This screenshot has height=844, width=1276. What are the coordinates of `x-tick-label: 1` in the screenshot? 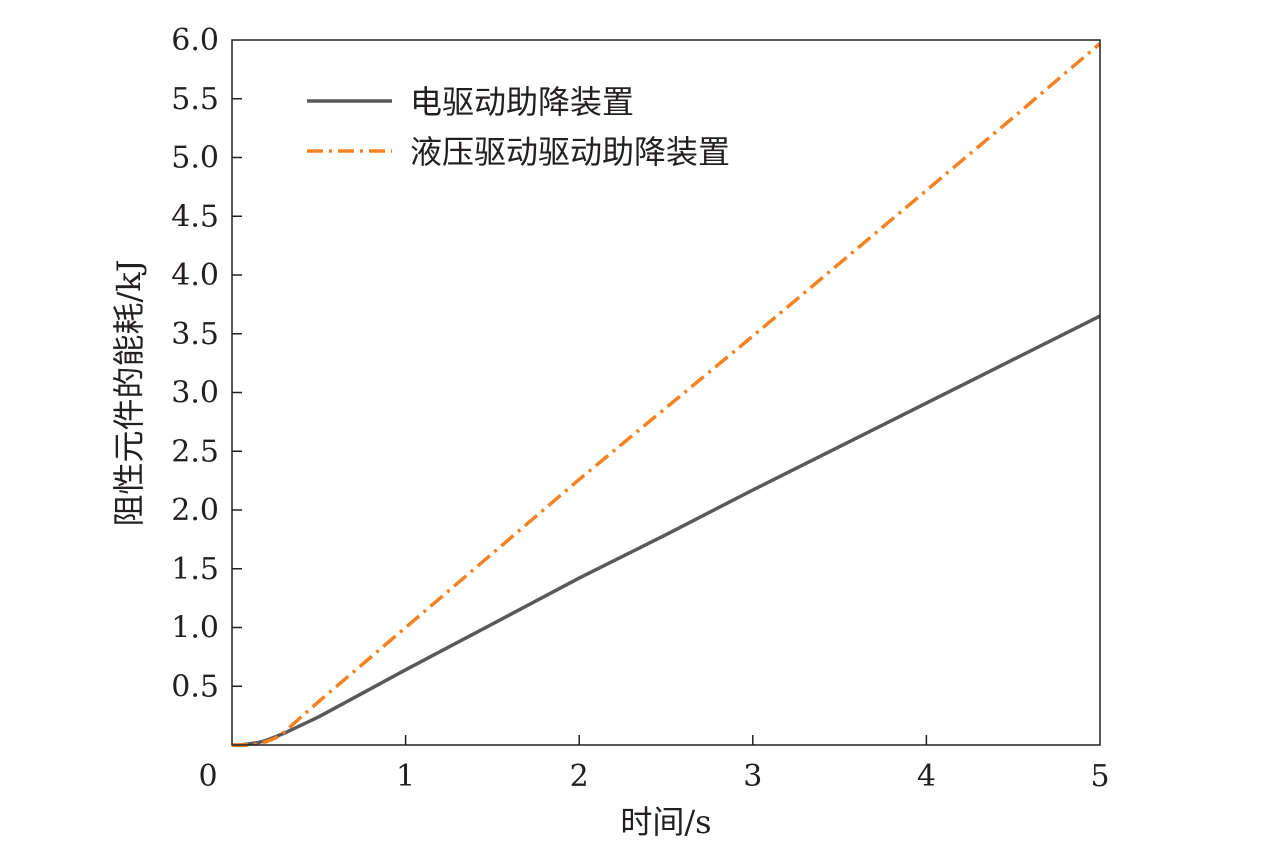 It's located at (405, 776).